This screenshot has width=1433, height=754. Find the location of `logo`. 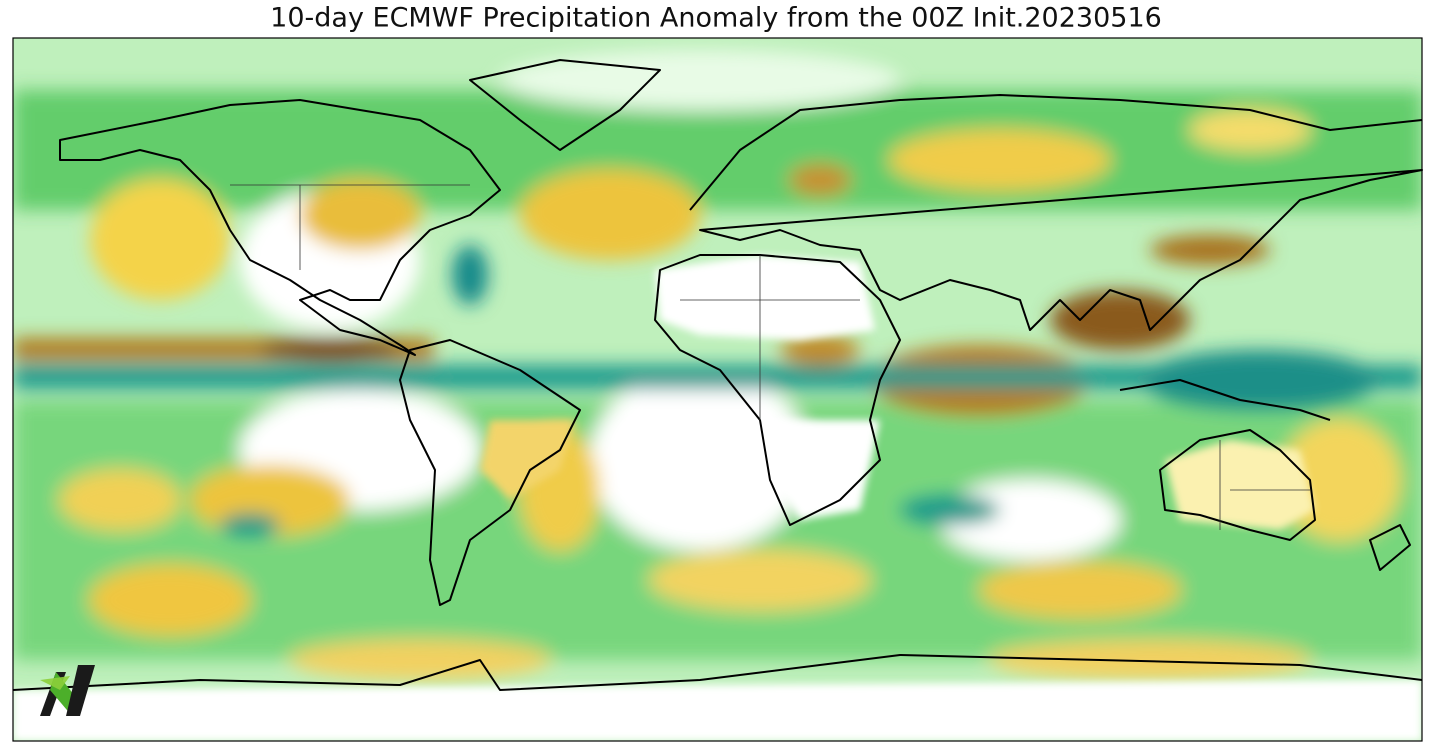

logo is located at coordinates (67, 690).